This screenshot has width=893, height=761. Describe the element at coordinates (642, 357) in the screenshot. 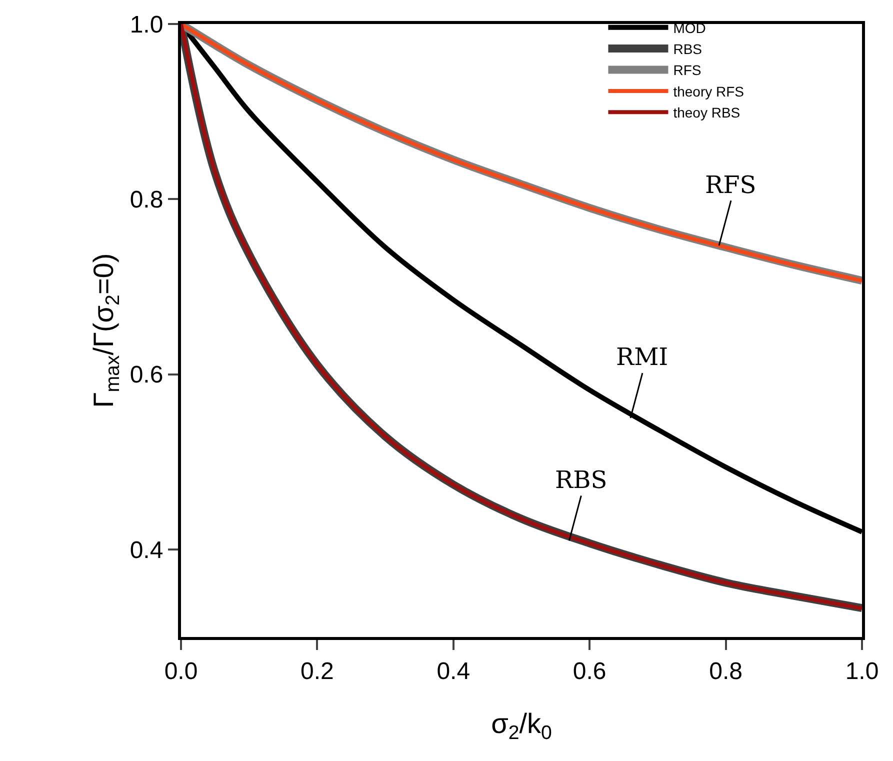

I see `annotation: RMI` at that location.